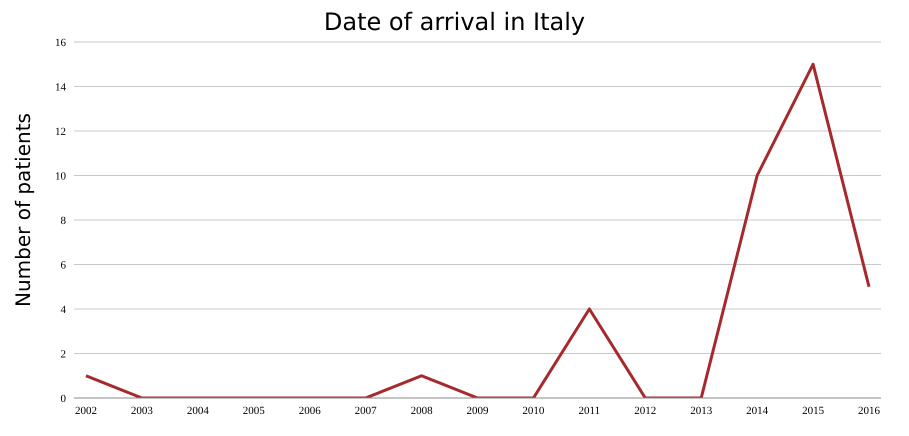  What do you see at coordinates (86, 410) in the screenshot?
I see `x-tick-label: 2002` at bounding box center [86, 410].